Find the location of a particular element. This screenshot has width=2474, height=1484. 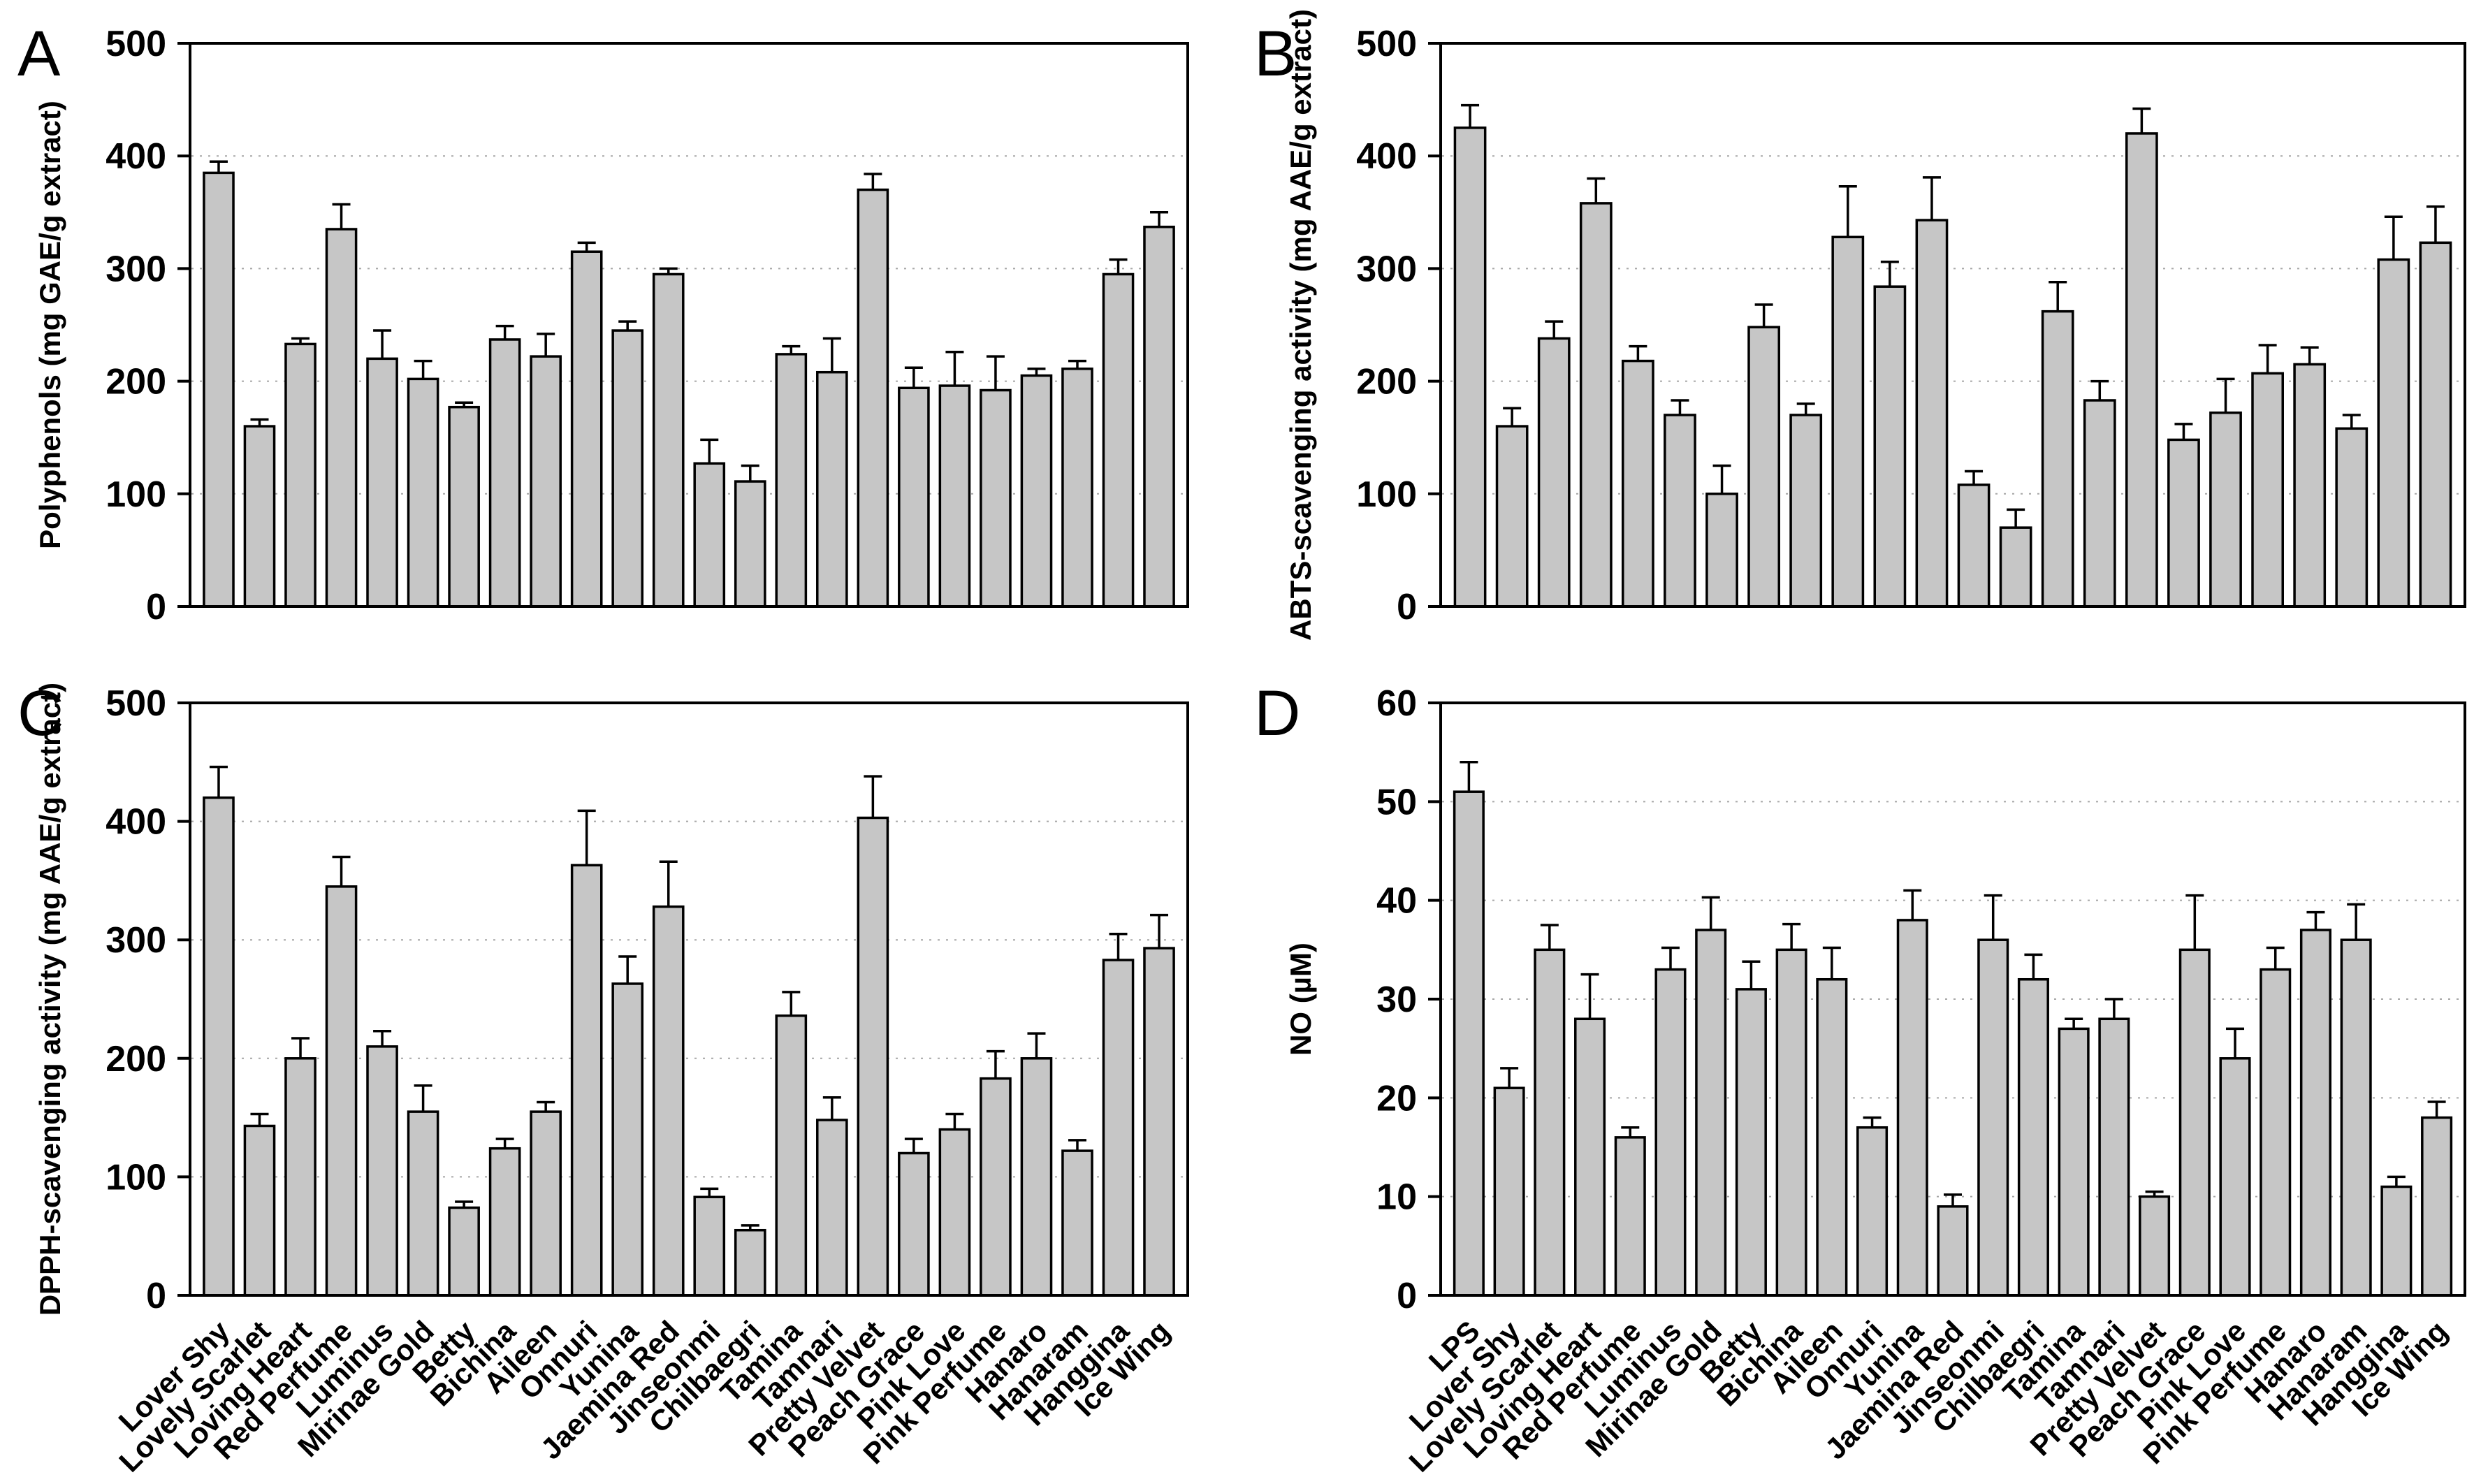

bar-lps is located at coordinates (1469, 1043).